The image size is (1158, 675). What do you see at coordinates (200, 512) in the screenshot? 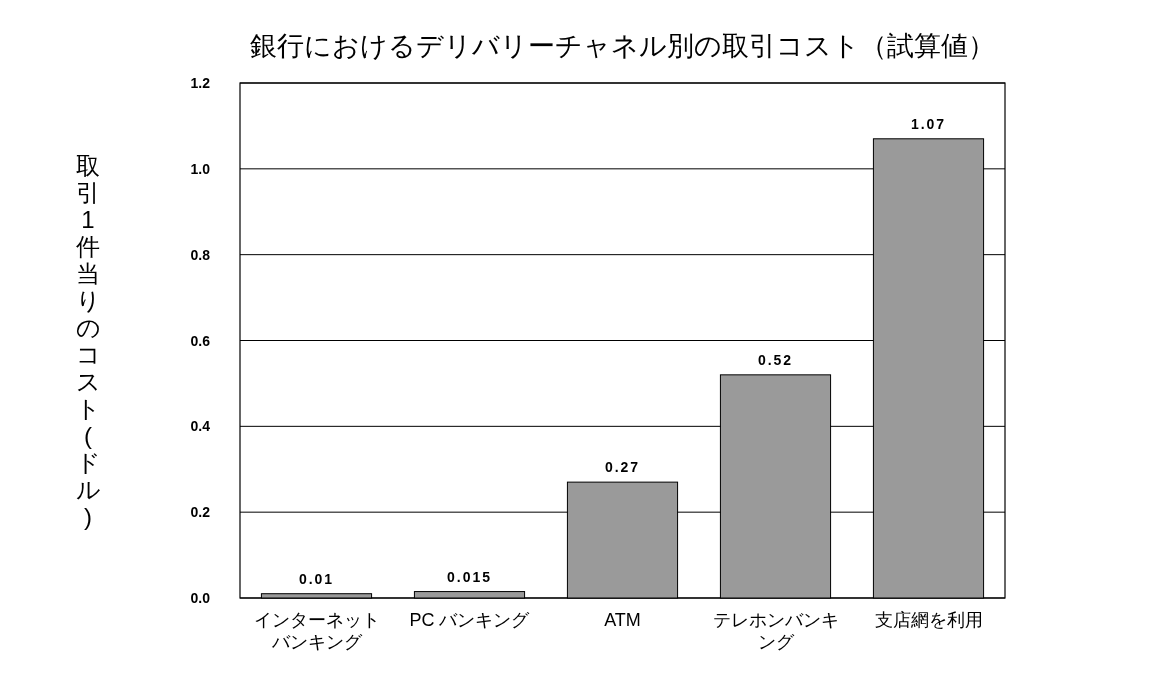
I see `y-tick-label: 0.2` at bounding box center [200, 512].